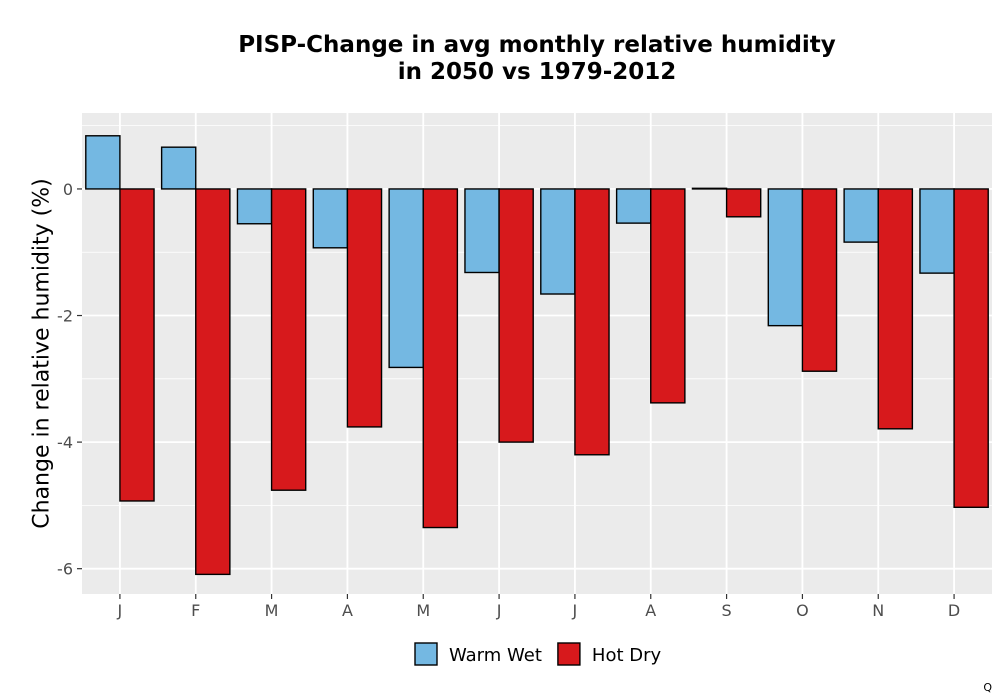  What do you see at coordinates (878, 610) in the screenshot?
I see `x-tick-label: N` at bounding box center [878, 610].